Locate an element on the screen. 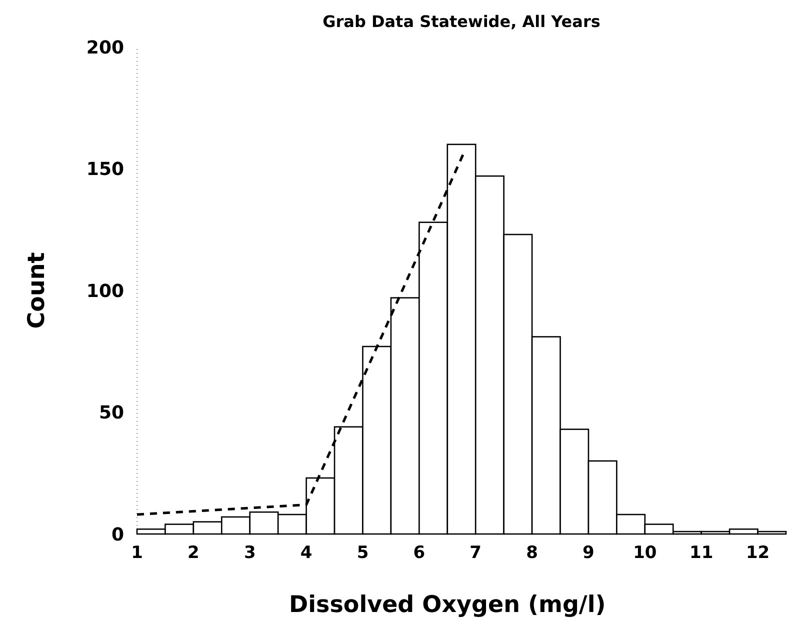  y-axis-title: Count is located at coordinates (37, 290).